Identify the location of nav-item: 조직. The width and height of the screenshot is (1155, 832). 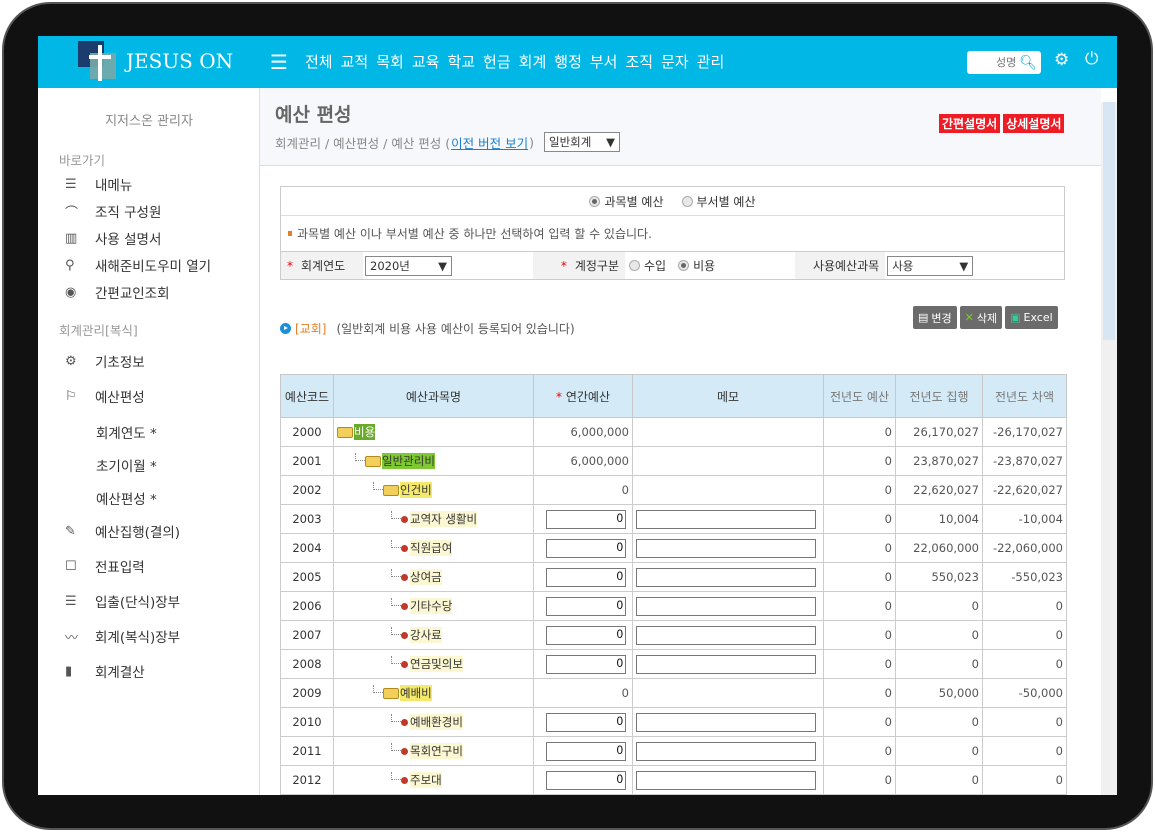
(639, 62).